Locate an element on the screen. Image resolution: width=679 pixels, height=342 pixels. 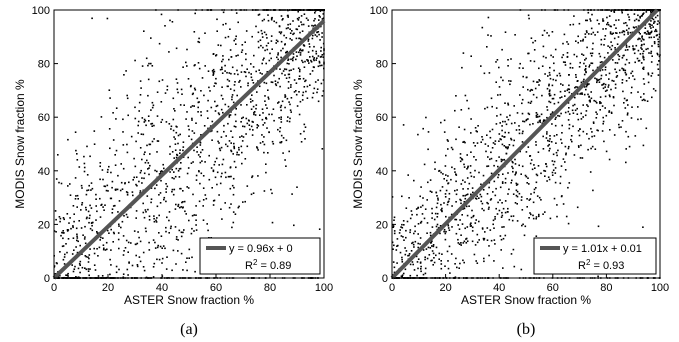
y-tick-label: 0 is located at coordinates (385, 279).